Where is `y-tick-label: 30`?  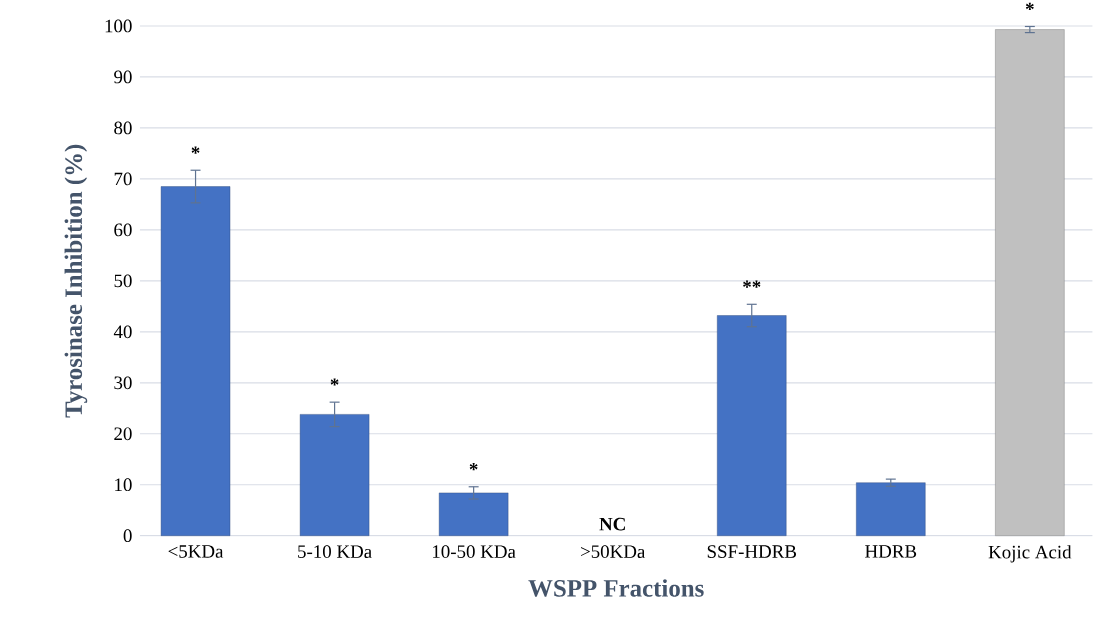
y-tick-label: 30 is located at coordinates (123, 383).